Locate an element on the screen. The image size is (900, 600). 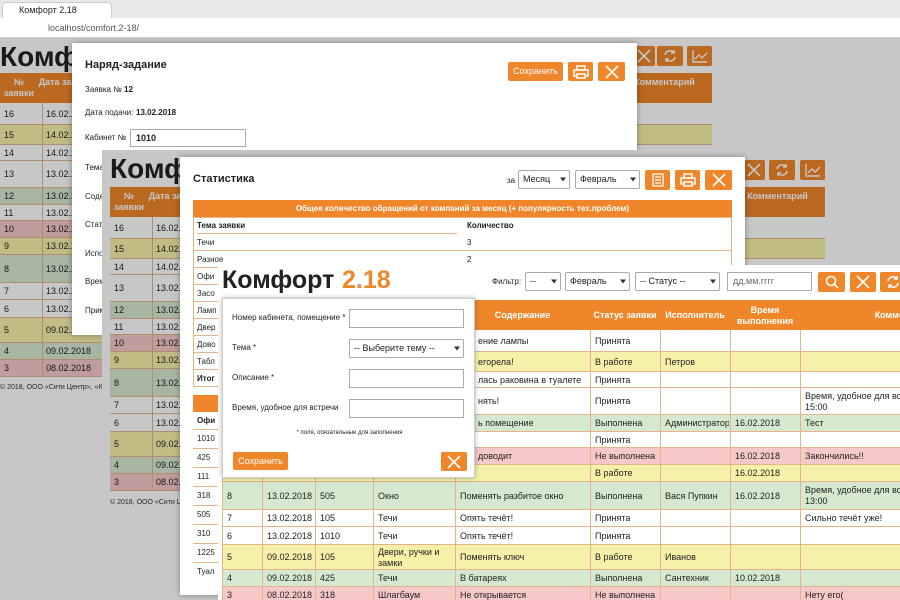
select: -- is located at coordinates (543, 281).